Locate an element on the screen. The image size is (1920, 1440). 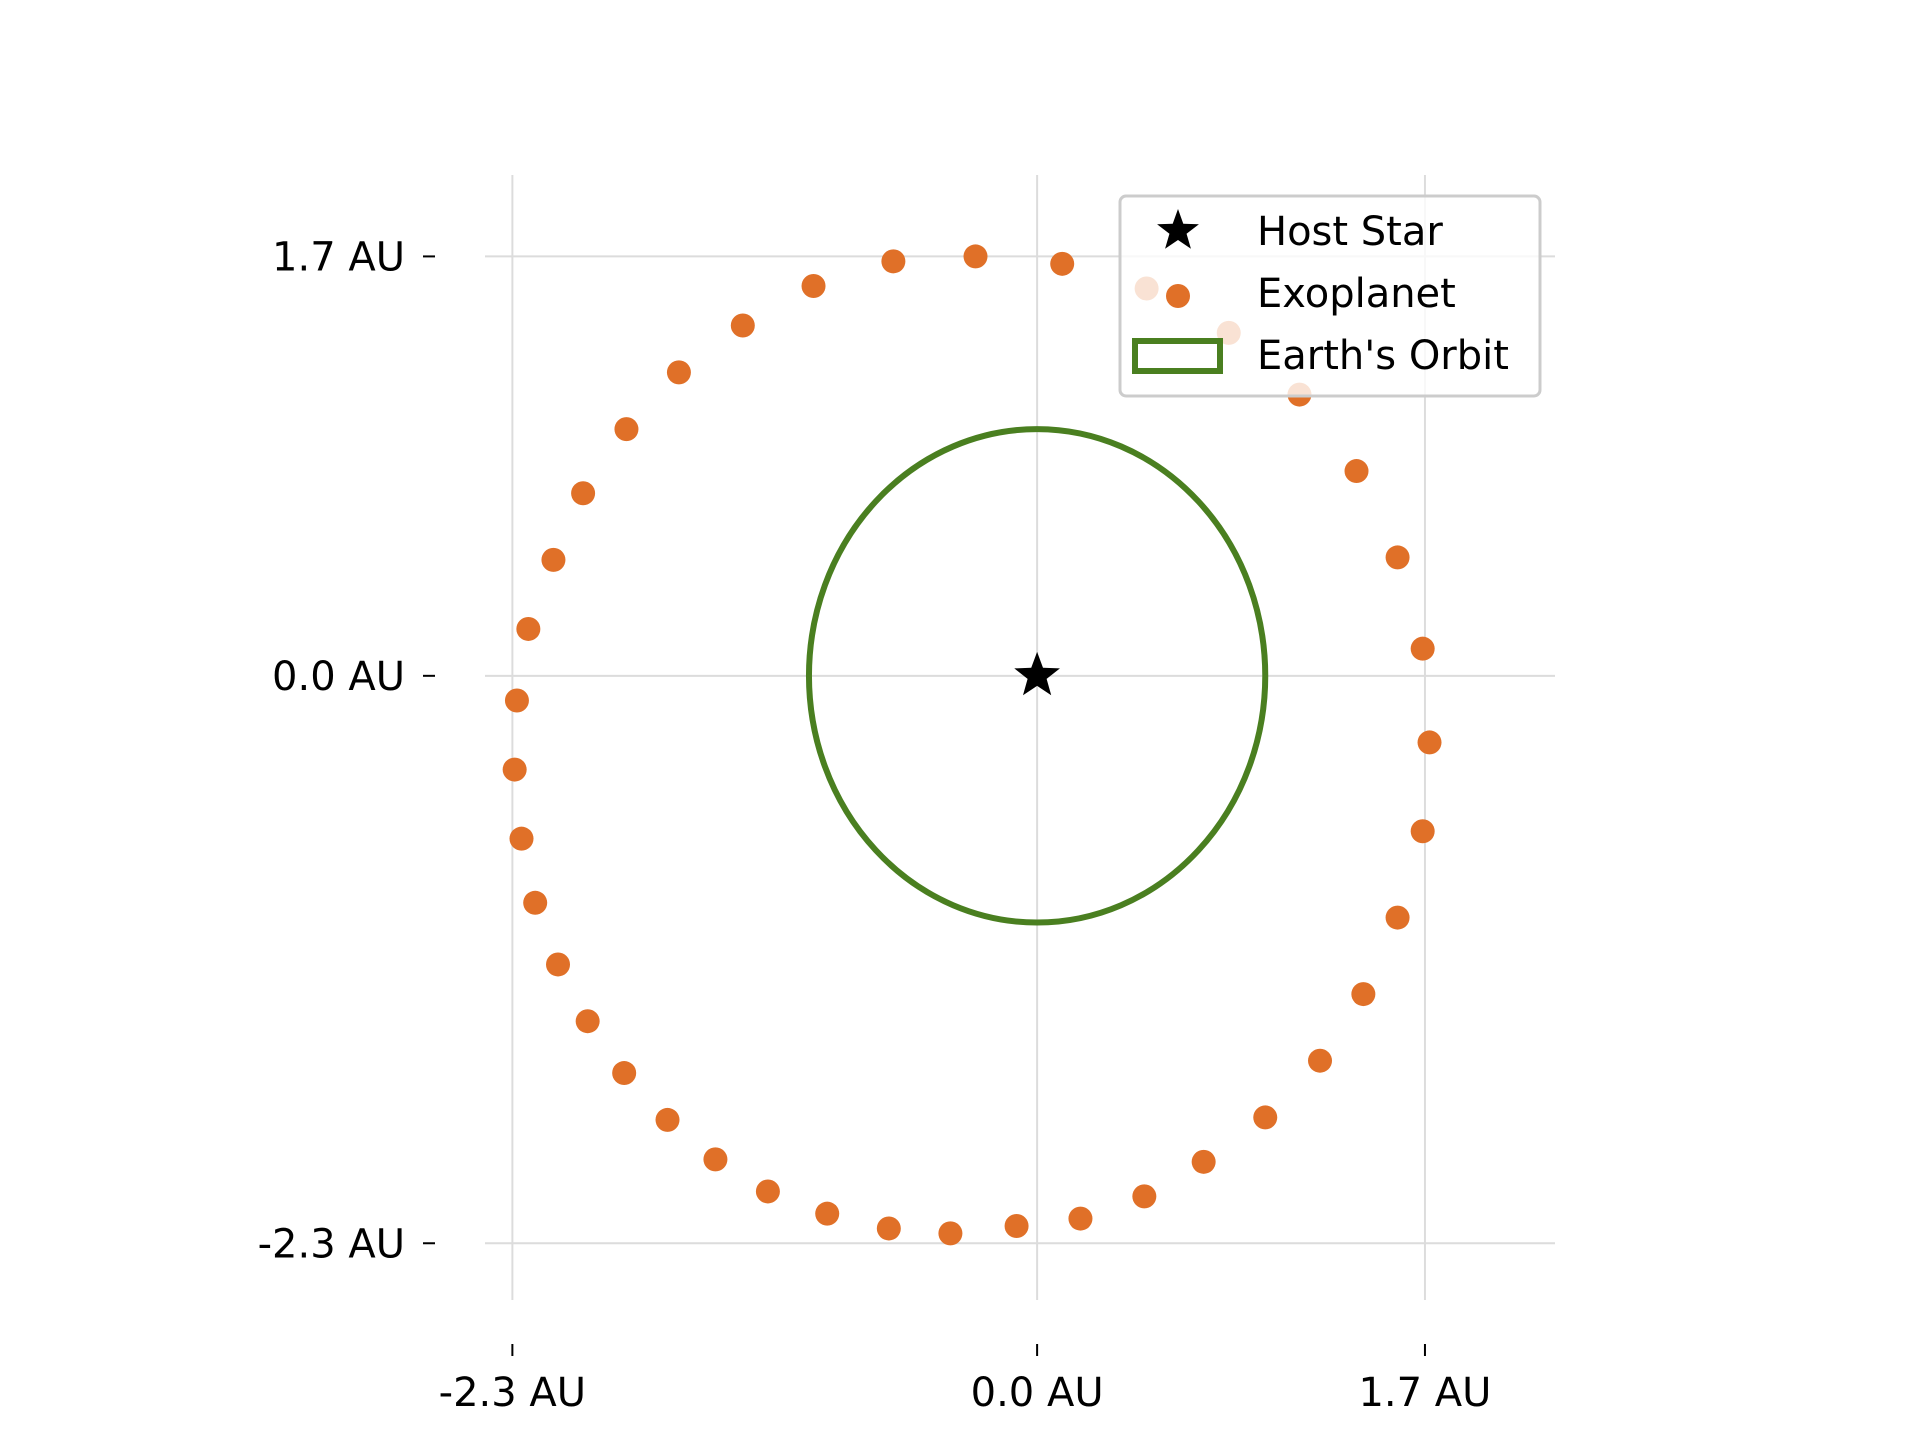
legend-label: Exoplanet is located at coordinates (1356, 294).